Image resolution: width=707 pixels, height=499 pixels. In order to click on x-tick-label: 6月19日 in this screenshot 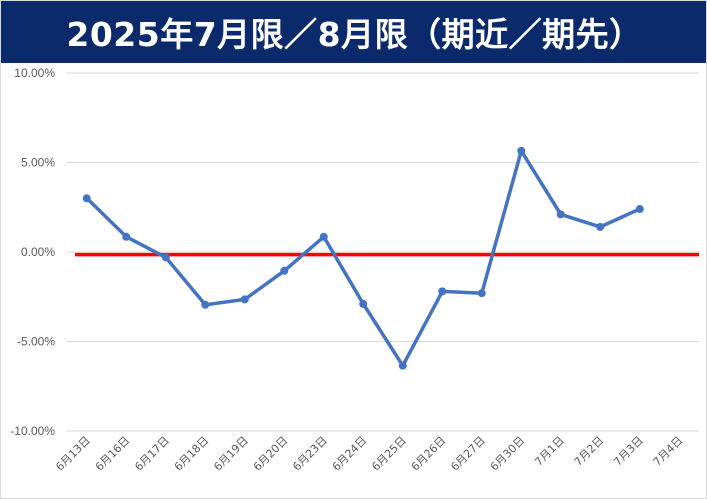, I will do `click(231, 454)`.